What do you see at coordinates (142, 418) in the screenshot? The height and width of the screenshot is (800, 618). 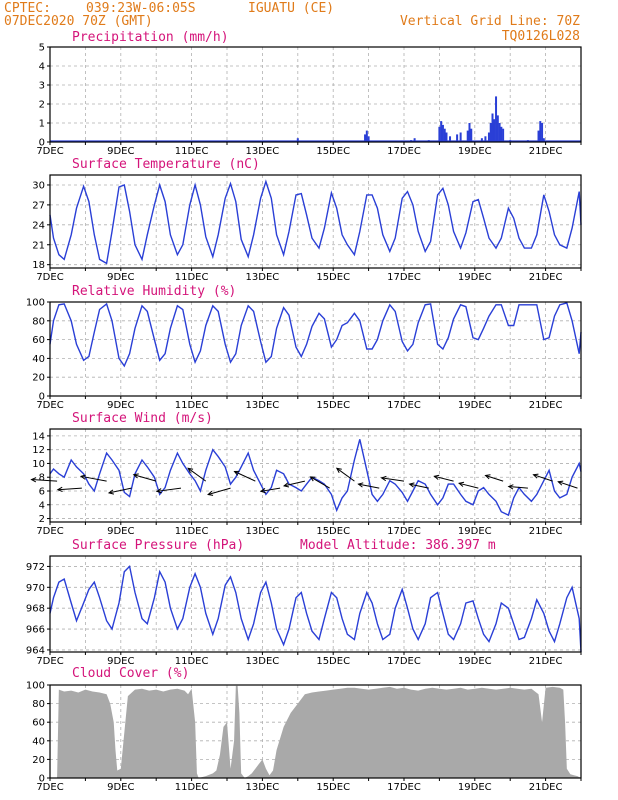 I see `wind-title: Surface Wind (m/s)` at bounding box center [142, 418].